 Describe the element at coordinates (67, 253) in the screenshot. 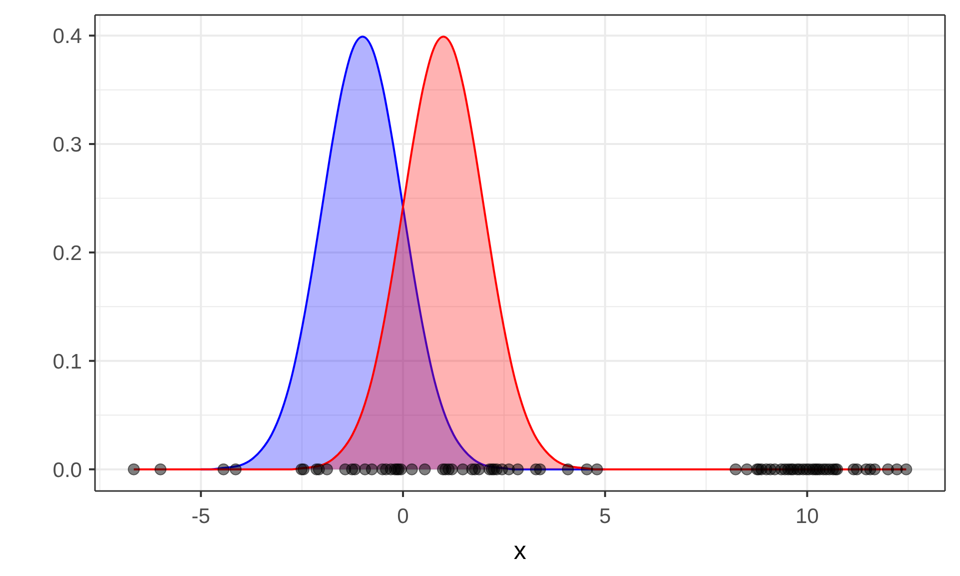

I see `y-tick-label: 0.2` at that location.